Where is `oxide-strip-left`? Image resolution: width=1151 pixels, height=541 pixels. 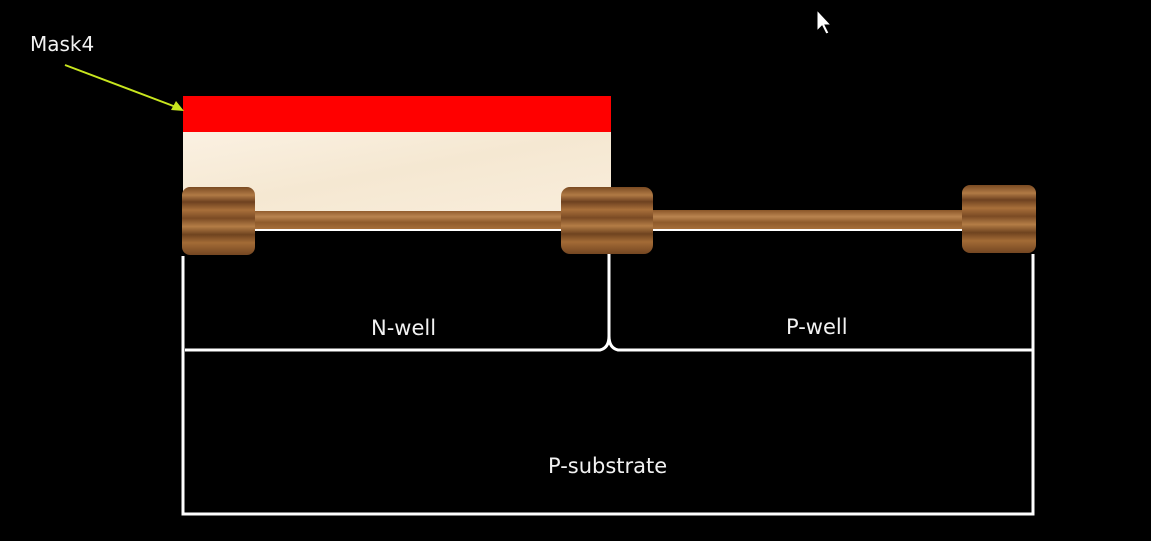 oxide-strip-left is located at coordinates (407, 219).